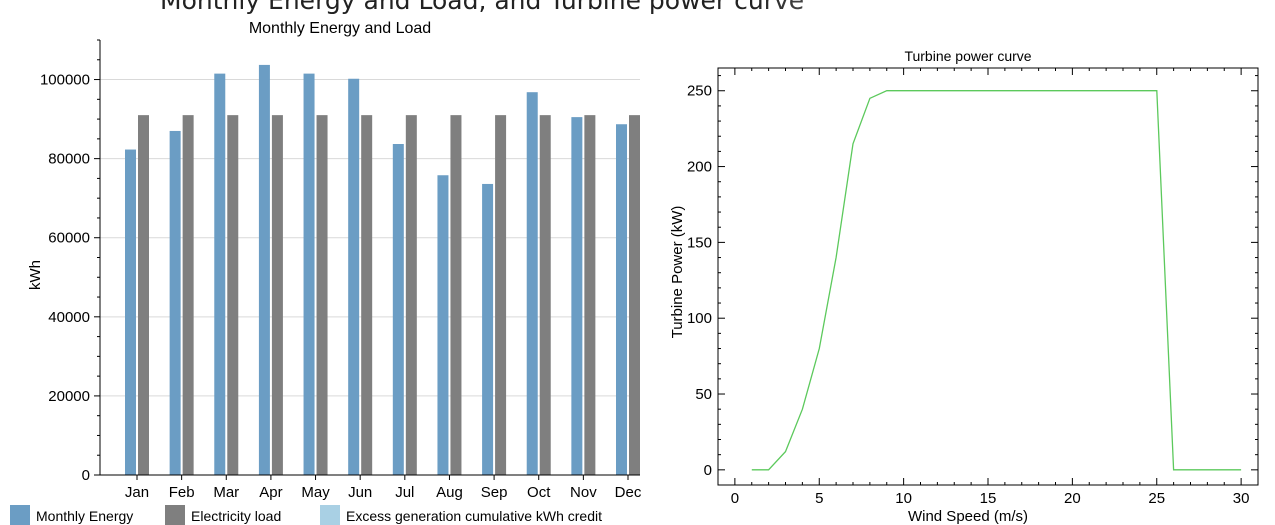 The height and width of the screenshot is (525, 1275). What do you see at coordinates (699, 242) in the screenshot?
I see `y-tick-label: 150` at bounding box center [699, 242].